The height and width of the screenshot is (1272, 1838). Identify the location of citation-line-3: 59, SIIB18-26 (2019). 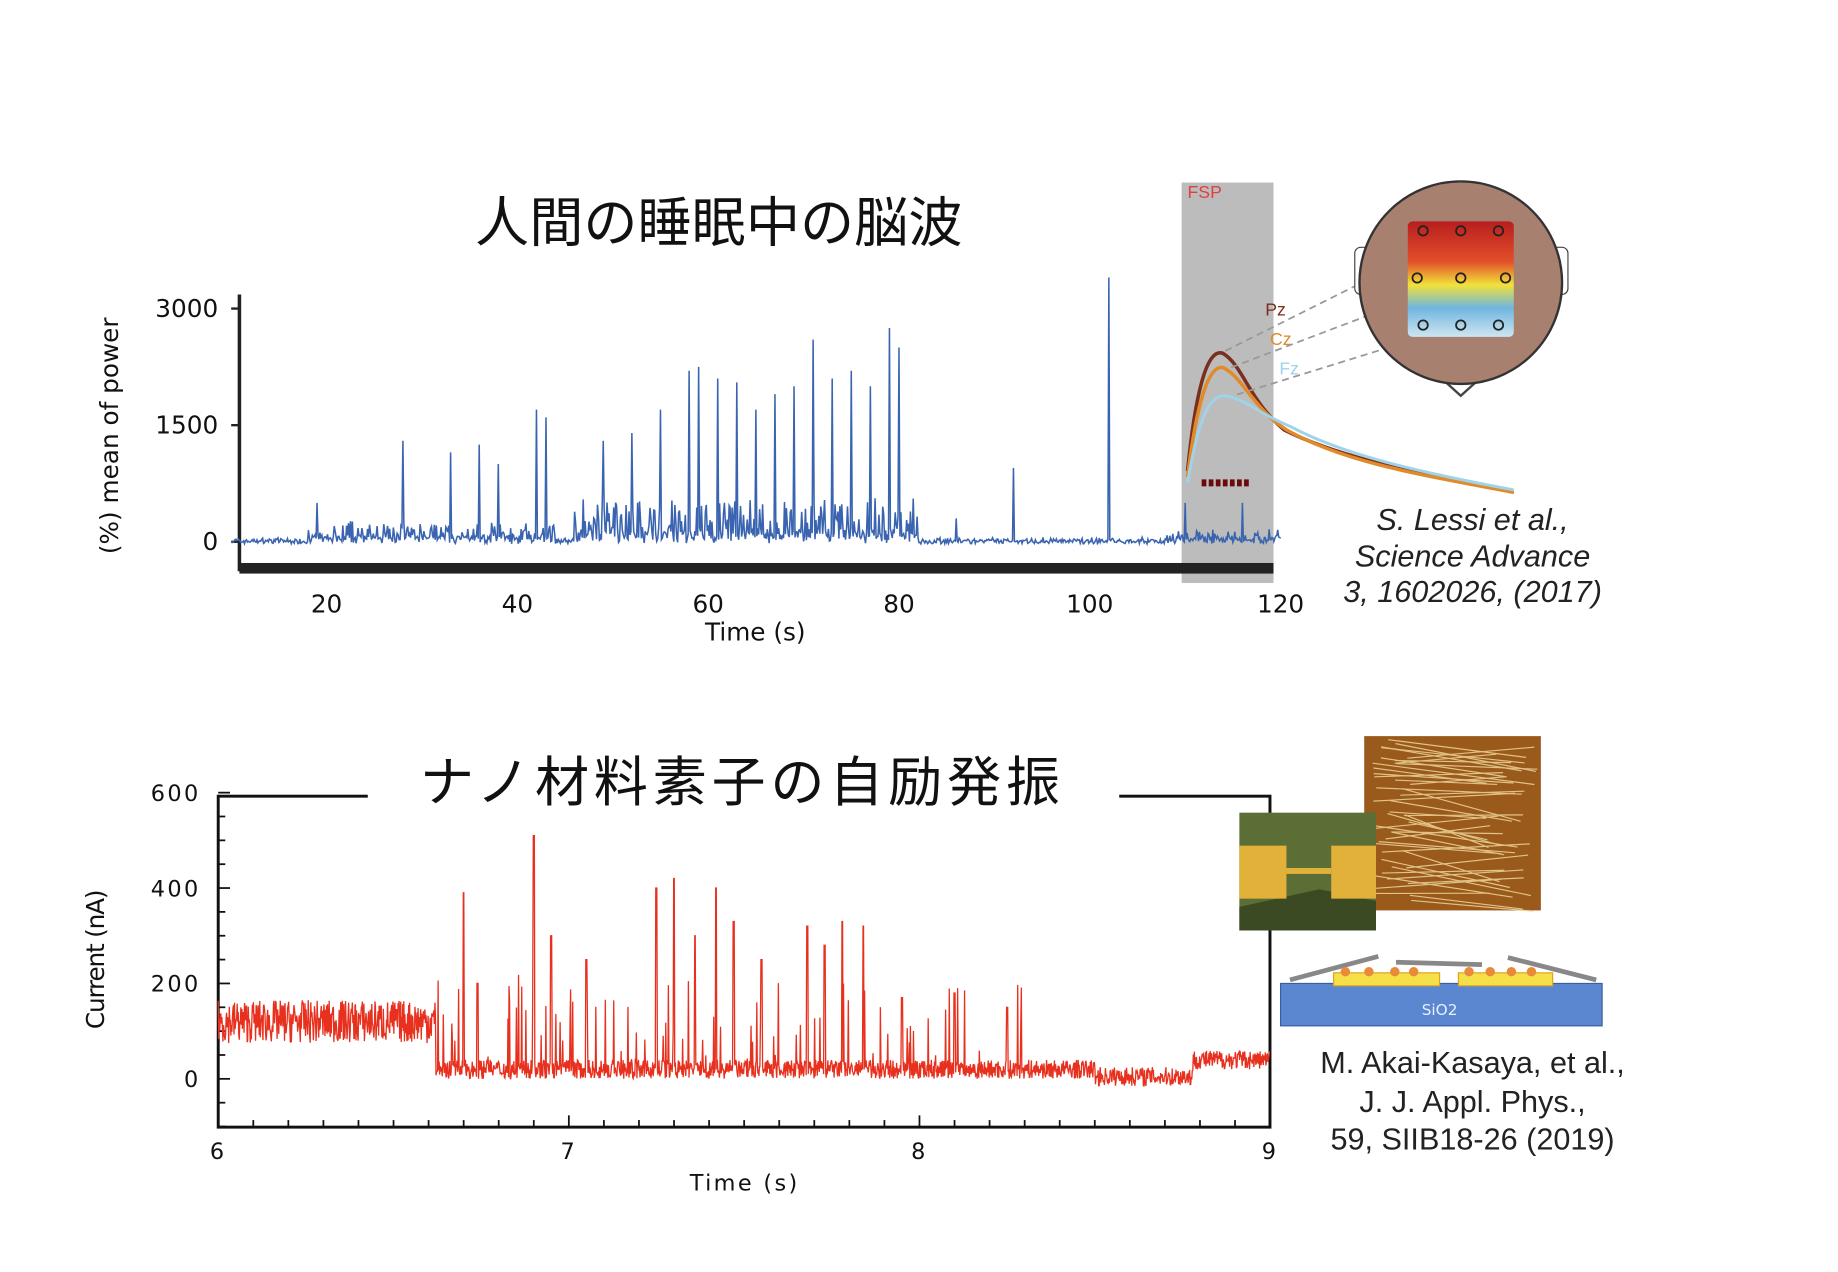
(1472, 1140).